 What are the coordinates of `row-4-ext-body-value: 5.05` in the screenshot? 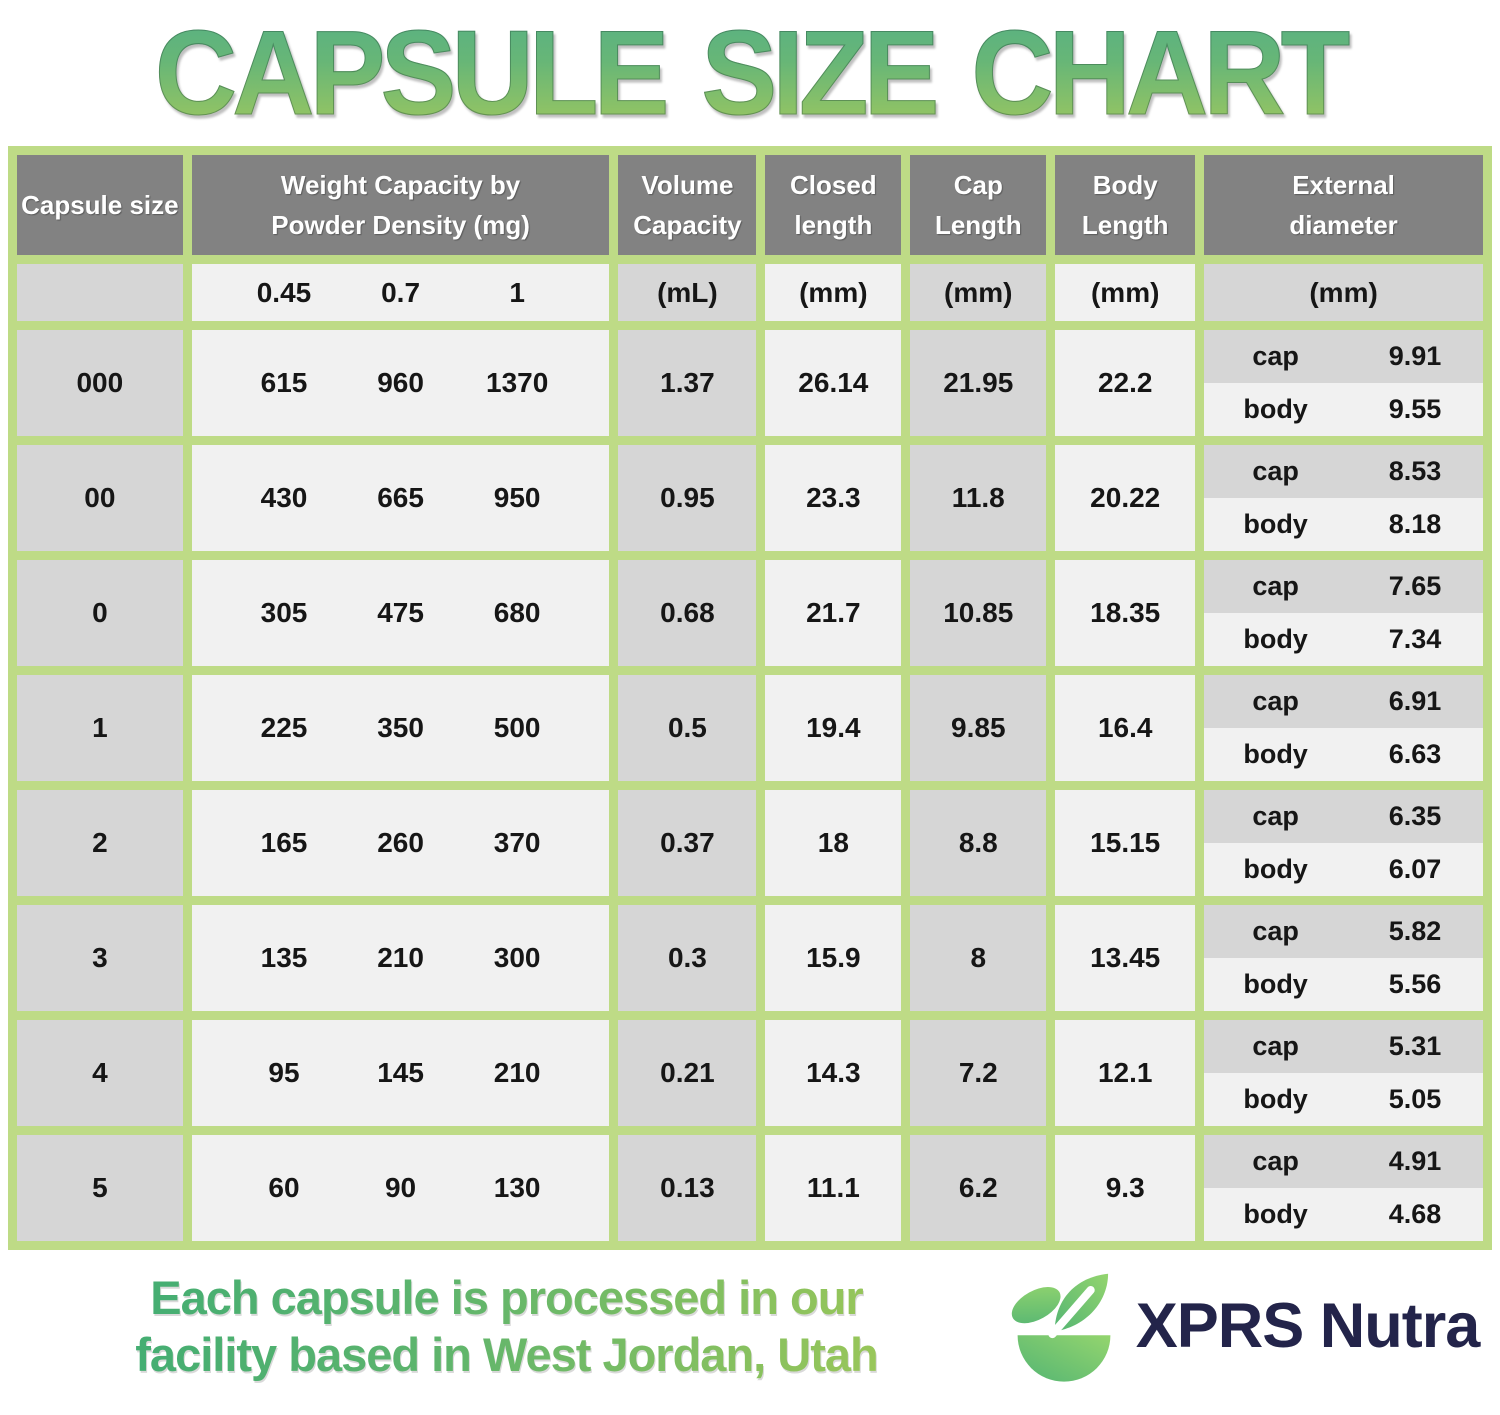 It's located at (1415, 1099).